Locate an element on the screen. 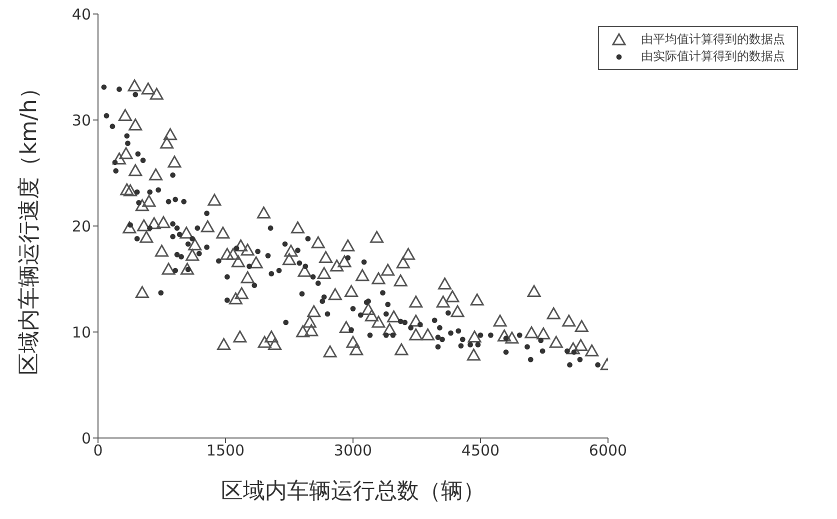 The width and height of the screenshot is (837, 519). x-tick-label: 6000 is located at coordinates (608, 451).